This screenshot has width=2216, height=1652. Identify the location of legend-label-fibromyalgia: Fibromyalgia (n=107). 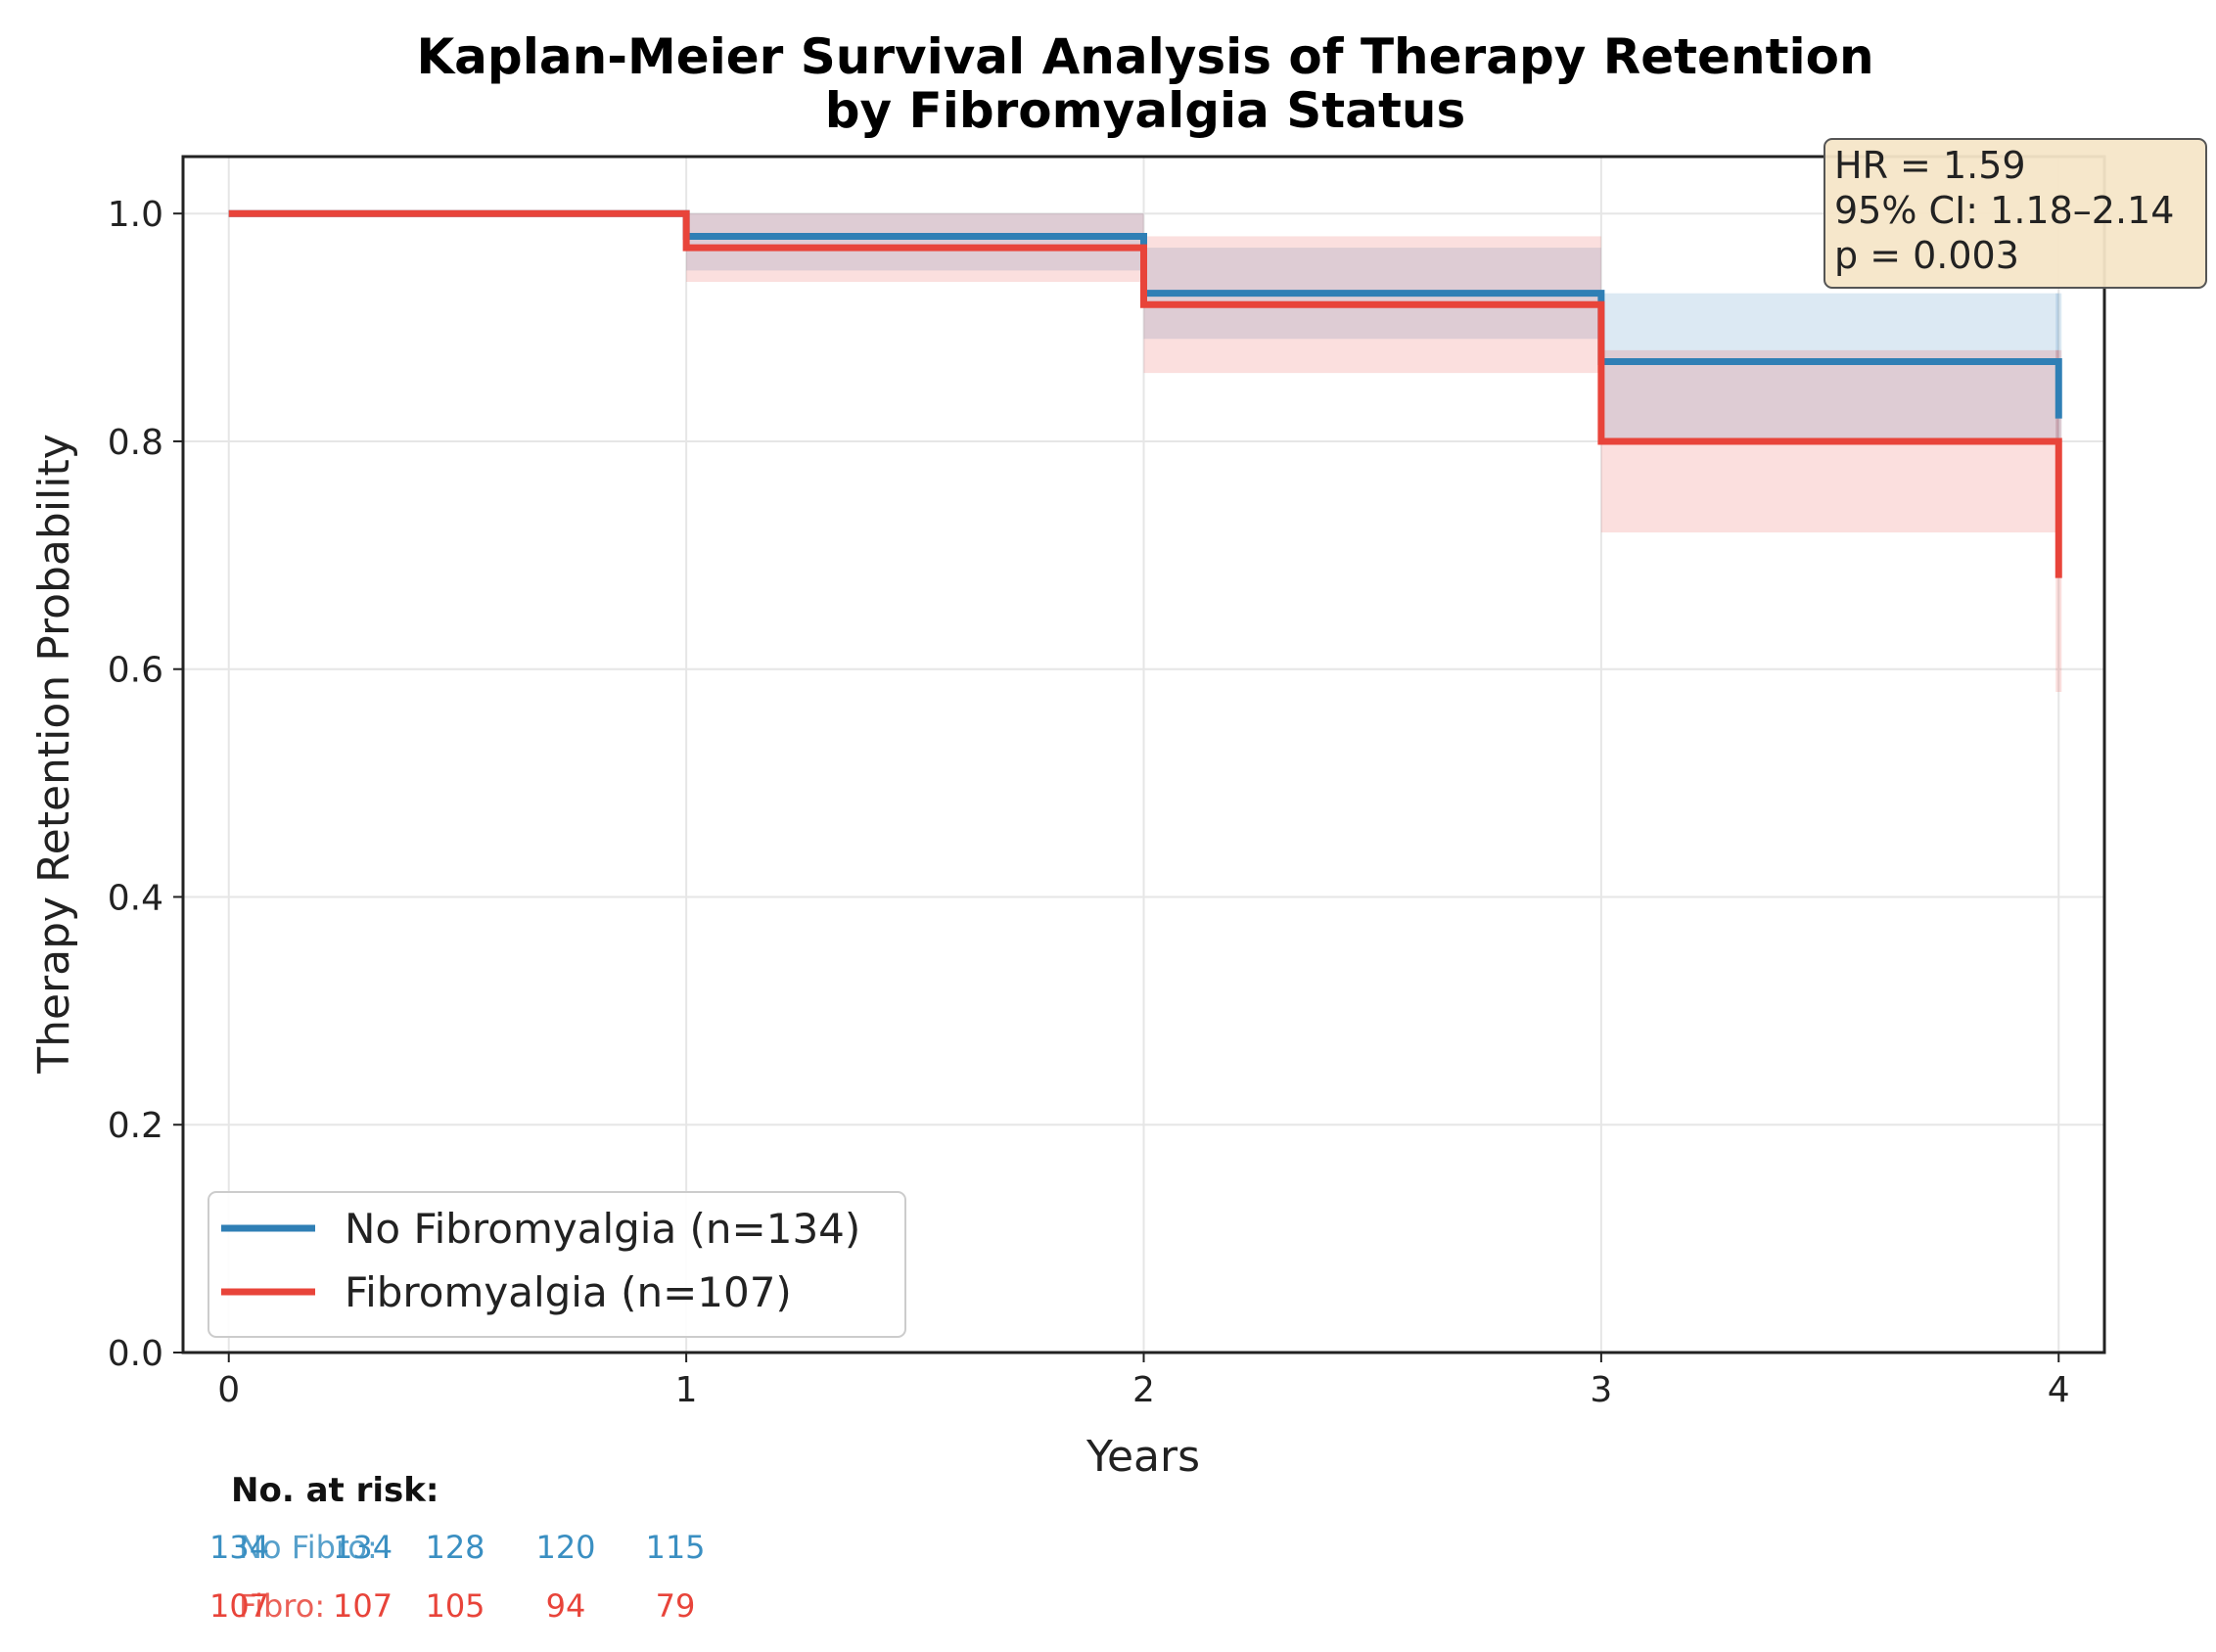
(568, 1292).